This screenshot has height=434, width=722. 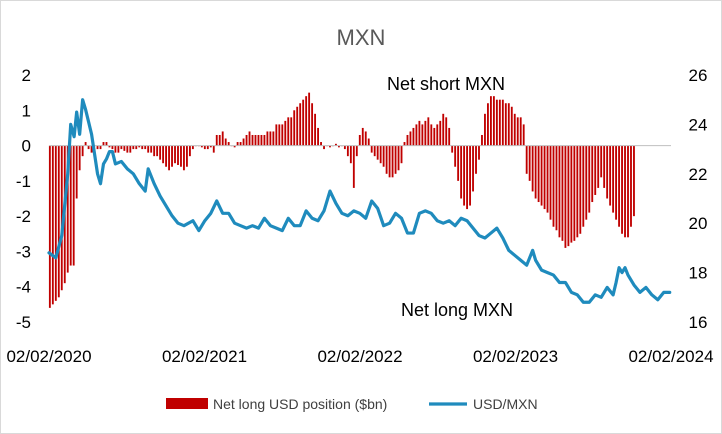 What do you see at coordinates (698, 223) in the screenshot?
I see `right-tick-label: 20` at bounding box center [698, 223].